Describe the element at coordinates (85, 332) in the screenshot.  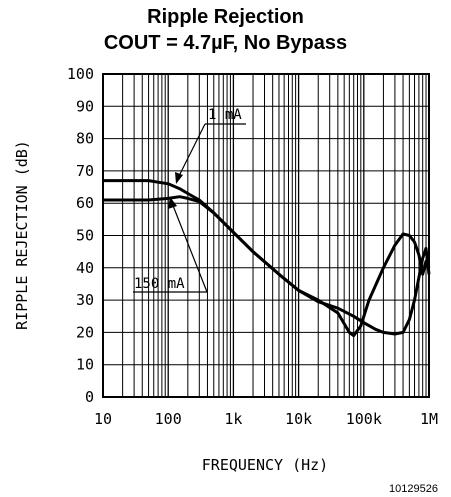
I see `y-tick-label: 20` at that location.